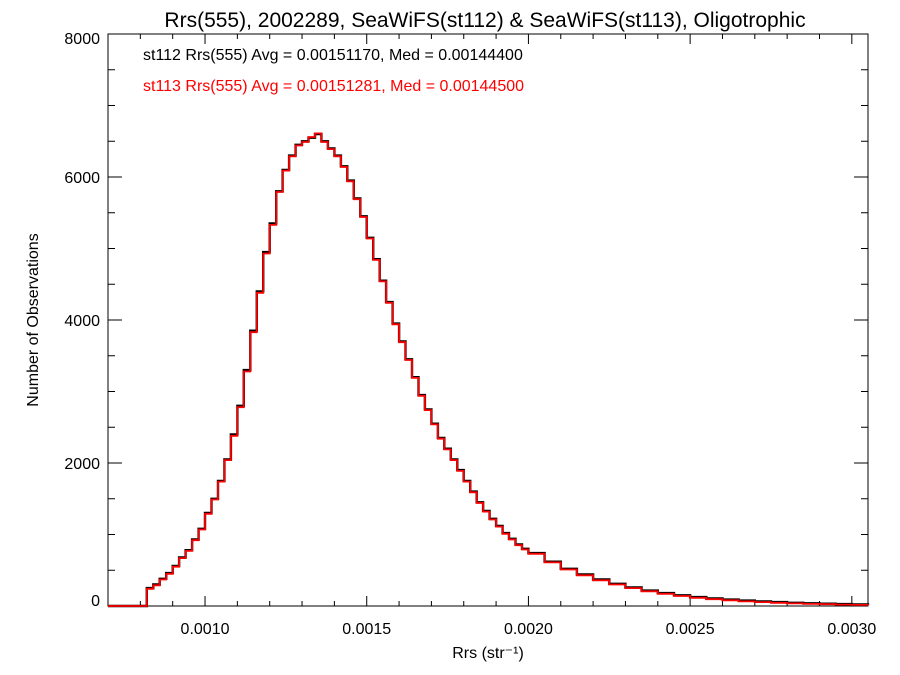 The width and height of the screenshot is (900, 675). What do you see at coordinates (82, 464) in the screenshot?
I see `y-tick-label: 2000` at bounding box center [82, 464].